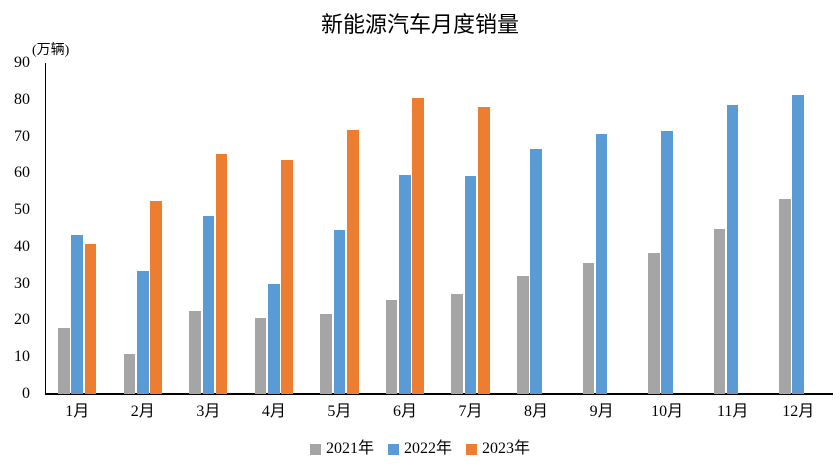 The width and height of the screenshot is (840, 468). I want to click on y-axis-tick-label: 40, so click(22, 246).